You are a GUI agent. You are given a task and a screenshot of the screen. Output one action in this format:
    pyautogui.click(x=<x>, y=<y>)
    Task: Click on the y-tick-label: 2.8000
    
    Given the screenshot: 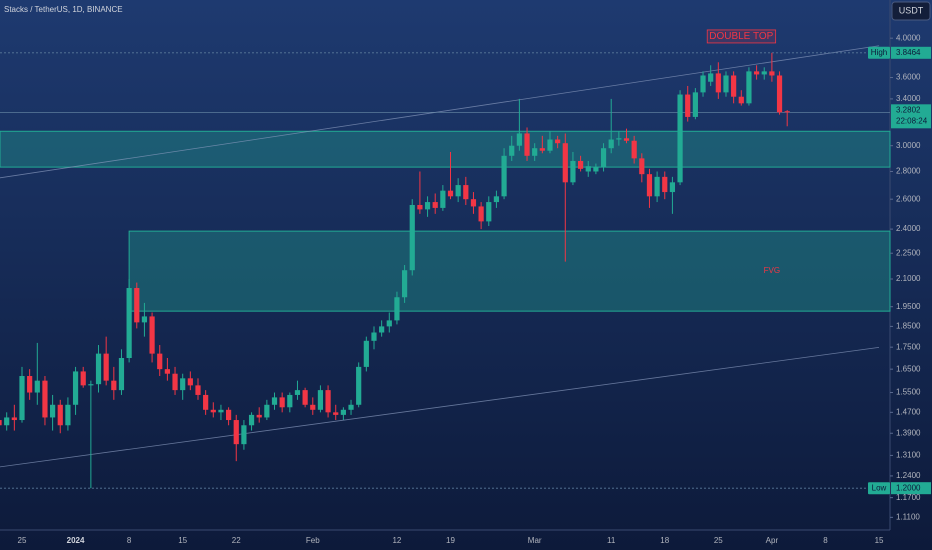 What is the action you would take?
    pyautogui.click(x=908, y=171)
    